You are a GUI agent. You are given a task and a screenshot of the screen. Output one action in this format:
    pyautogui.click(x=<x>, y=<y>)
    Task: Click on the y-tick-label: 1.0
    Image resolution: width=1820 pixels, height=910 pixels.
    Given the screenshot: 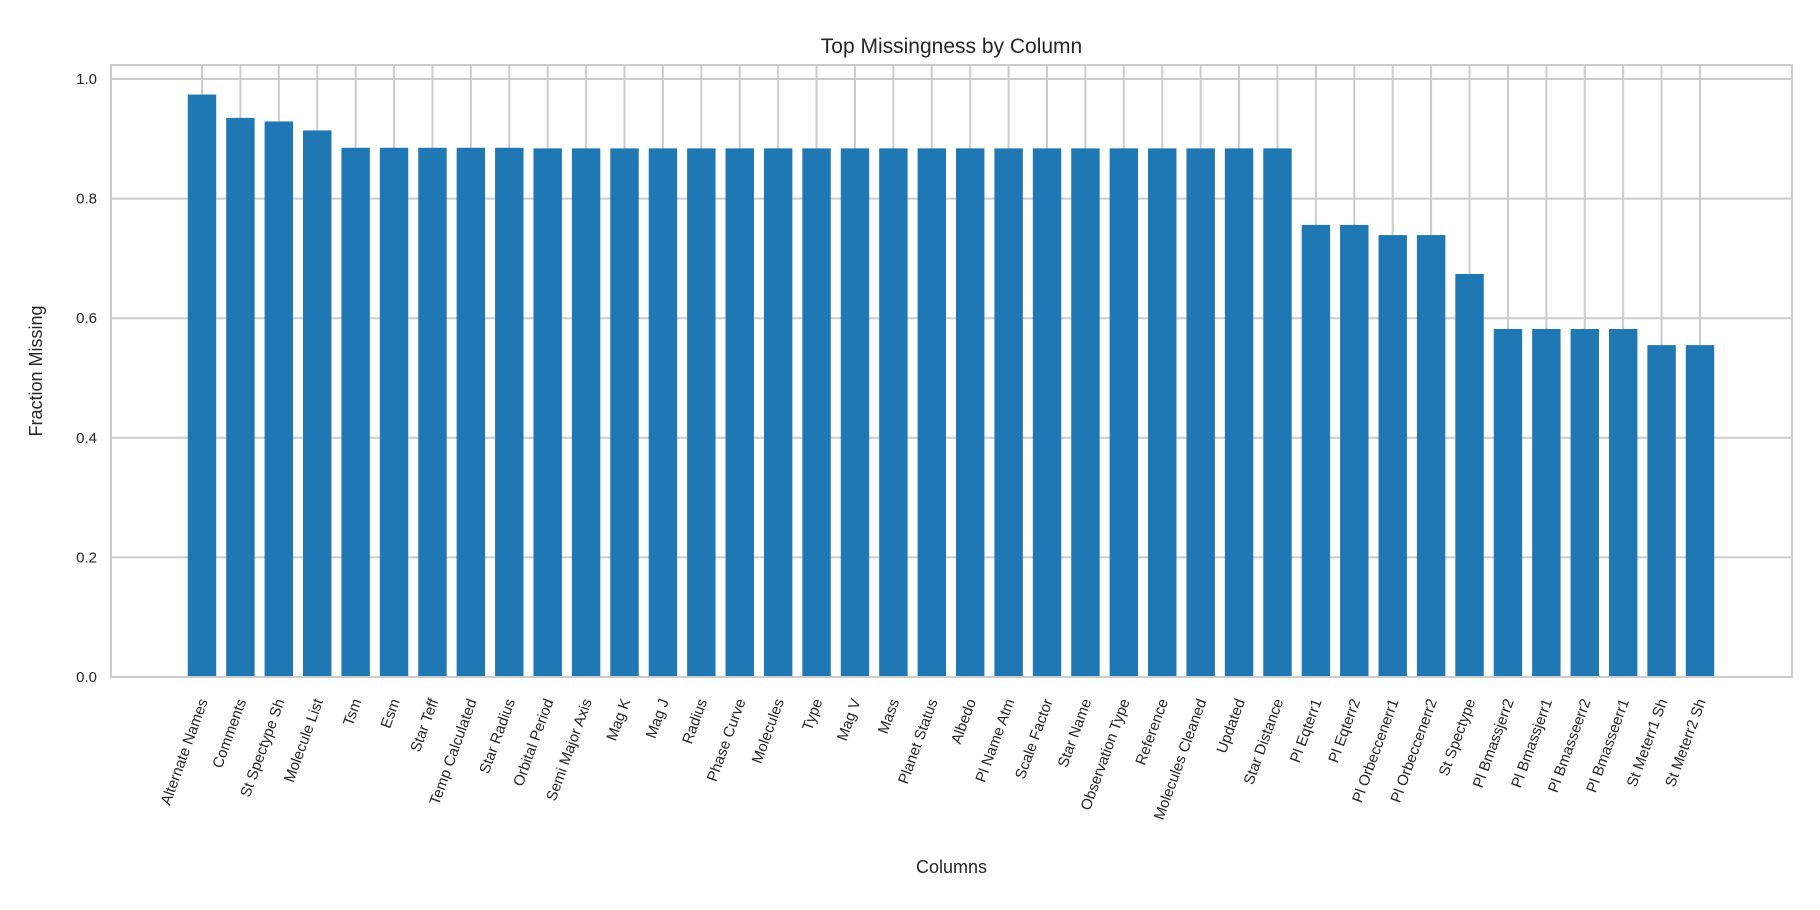 What is the action you would take?
    pyautogui.click(x=86, y=79)
    